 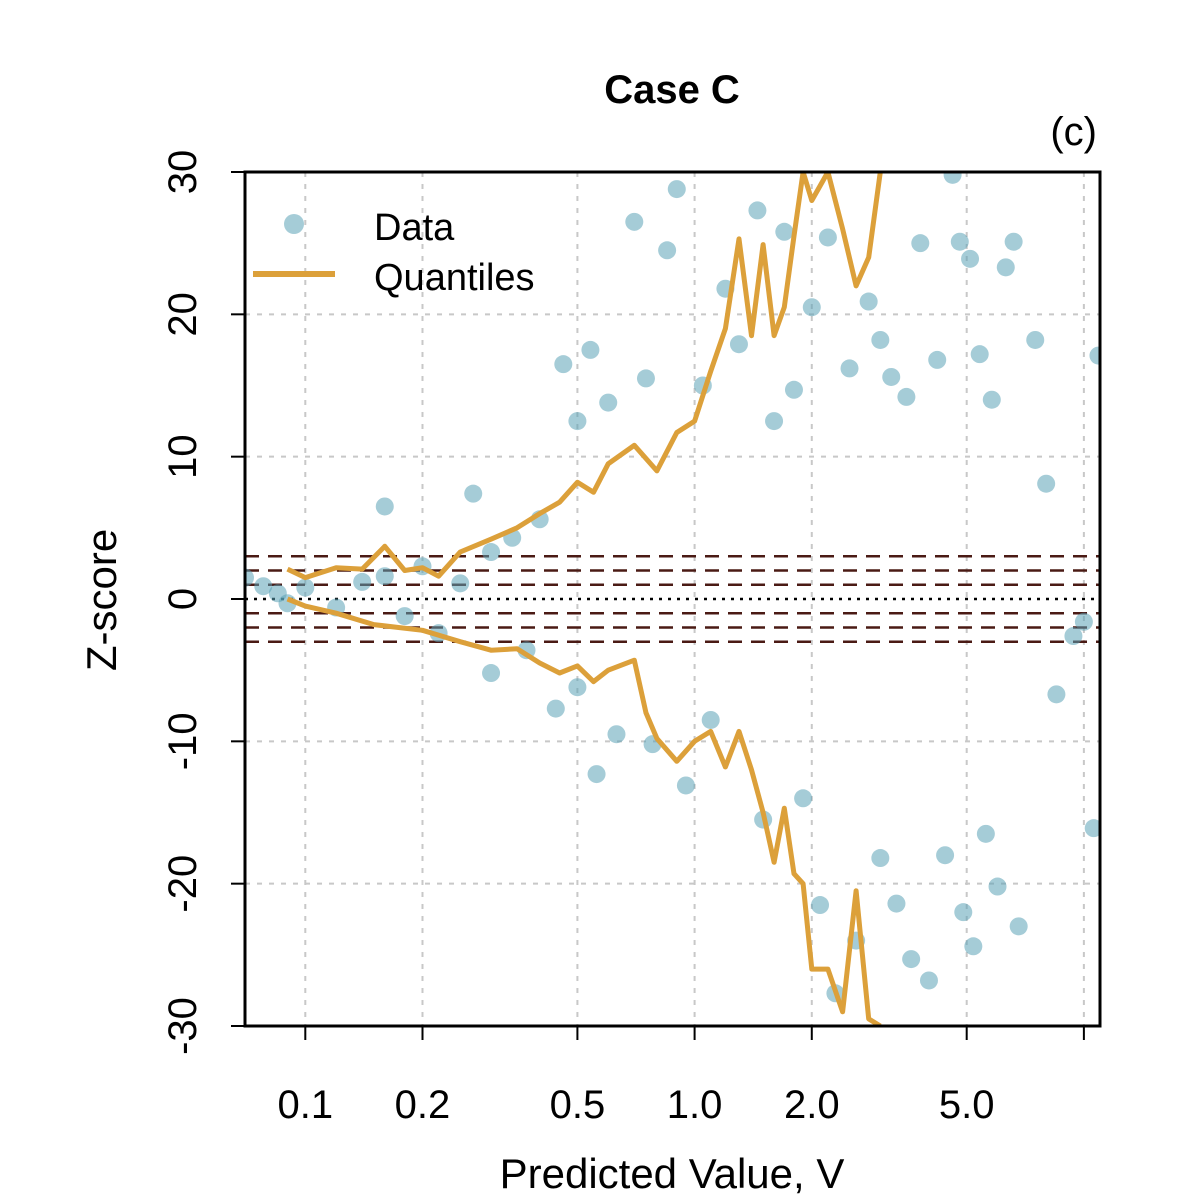 I want to click on reference-lines, so click(x=672, y=599).